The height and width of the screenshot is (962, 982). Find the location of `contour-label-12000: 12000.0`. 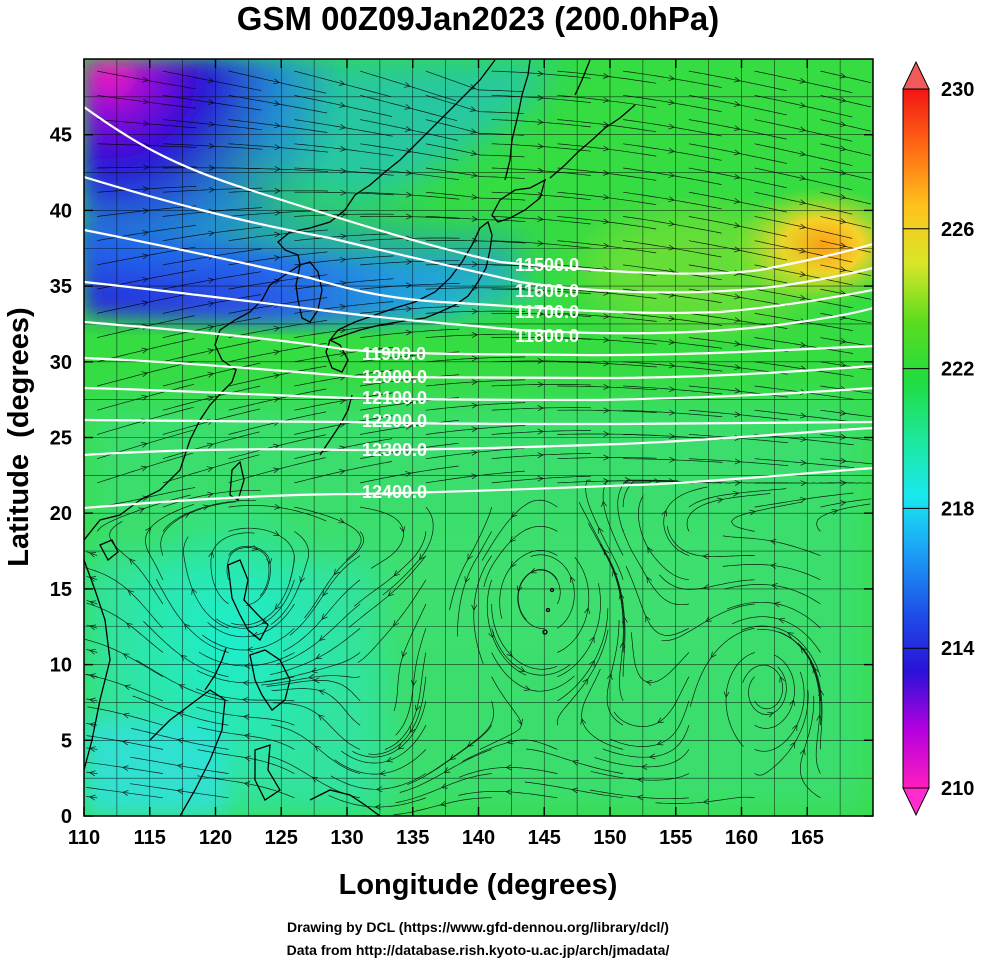

contour-label-12000: 12000.0 is located at coordinates (394, 377).